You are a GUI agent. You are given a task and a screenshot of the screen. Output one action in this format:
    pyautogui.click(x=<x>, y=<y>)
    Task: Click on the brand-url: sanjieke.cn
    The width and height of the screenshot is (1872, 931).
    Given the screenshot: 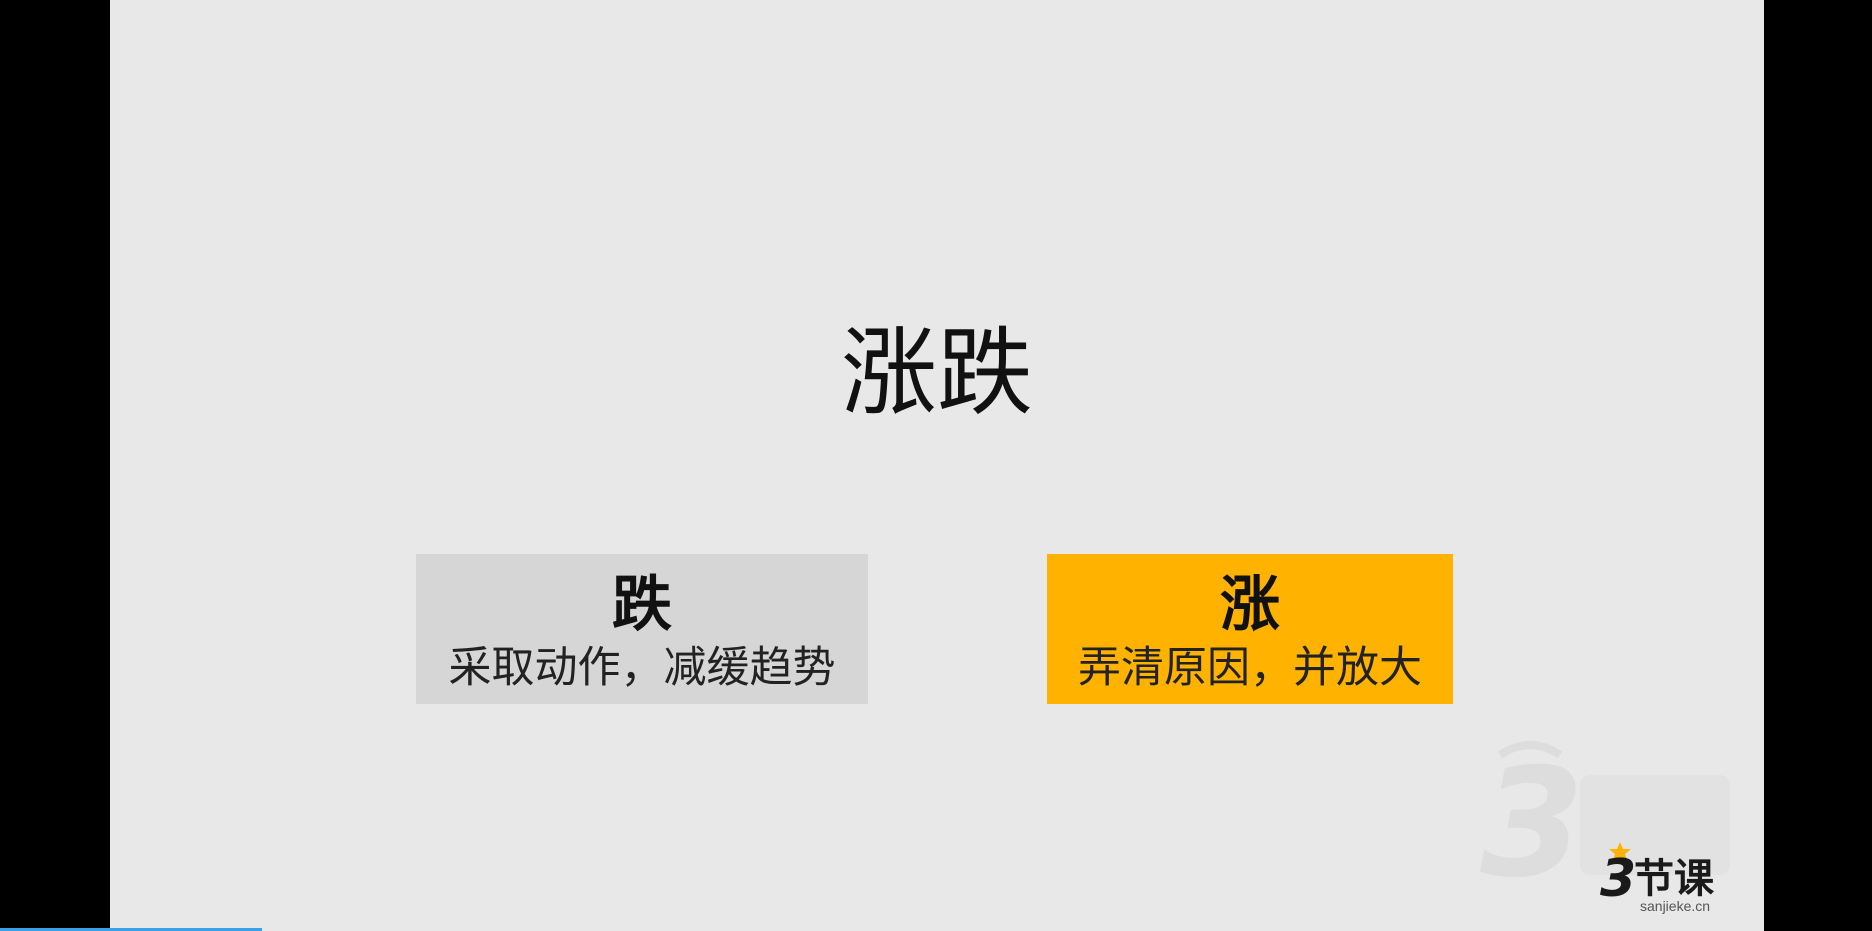 What is the action you would take?
    pyautogui.click(x=1675, y=906)
    